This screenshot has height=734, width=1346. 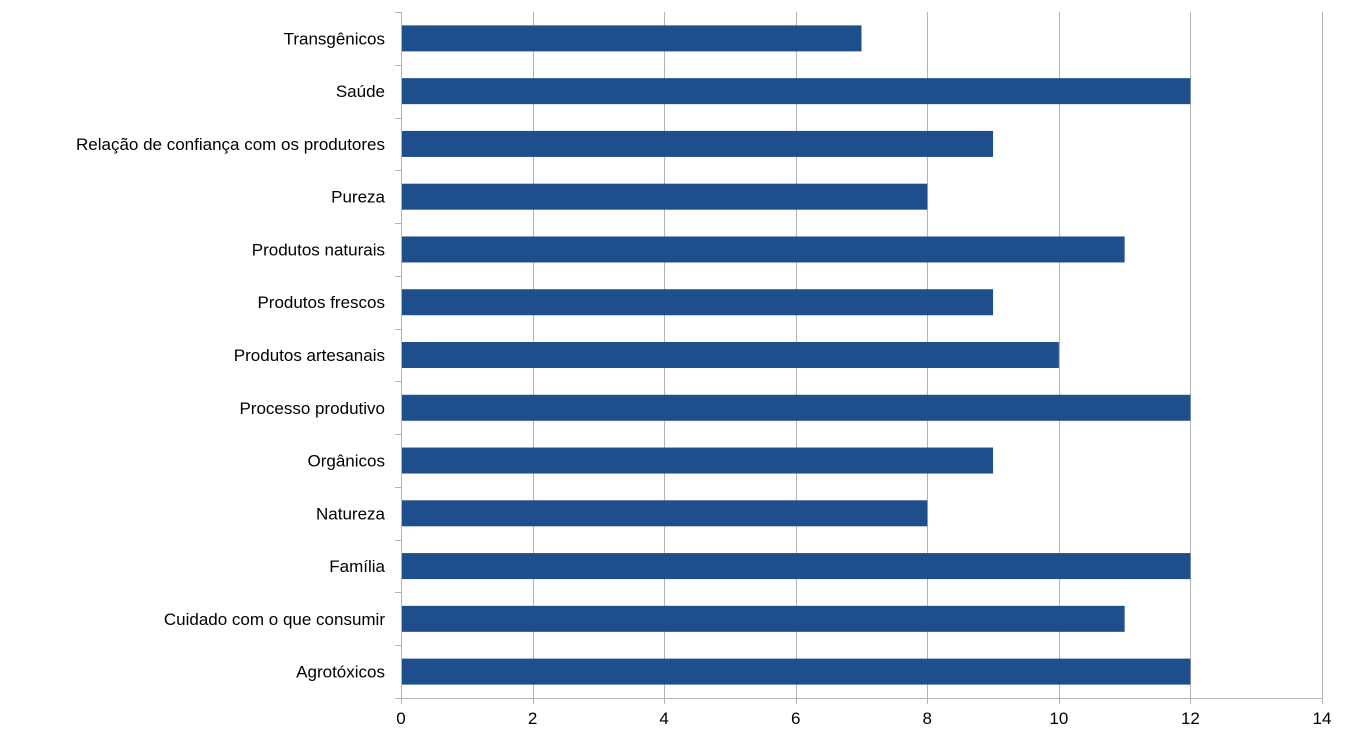 What do you see at coordinates (357, 566) in the screenshot?
I see `category-label: Família` at bounding box center [357, 566].